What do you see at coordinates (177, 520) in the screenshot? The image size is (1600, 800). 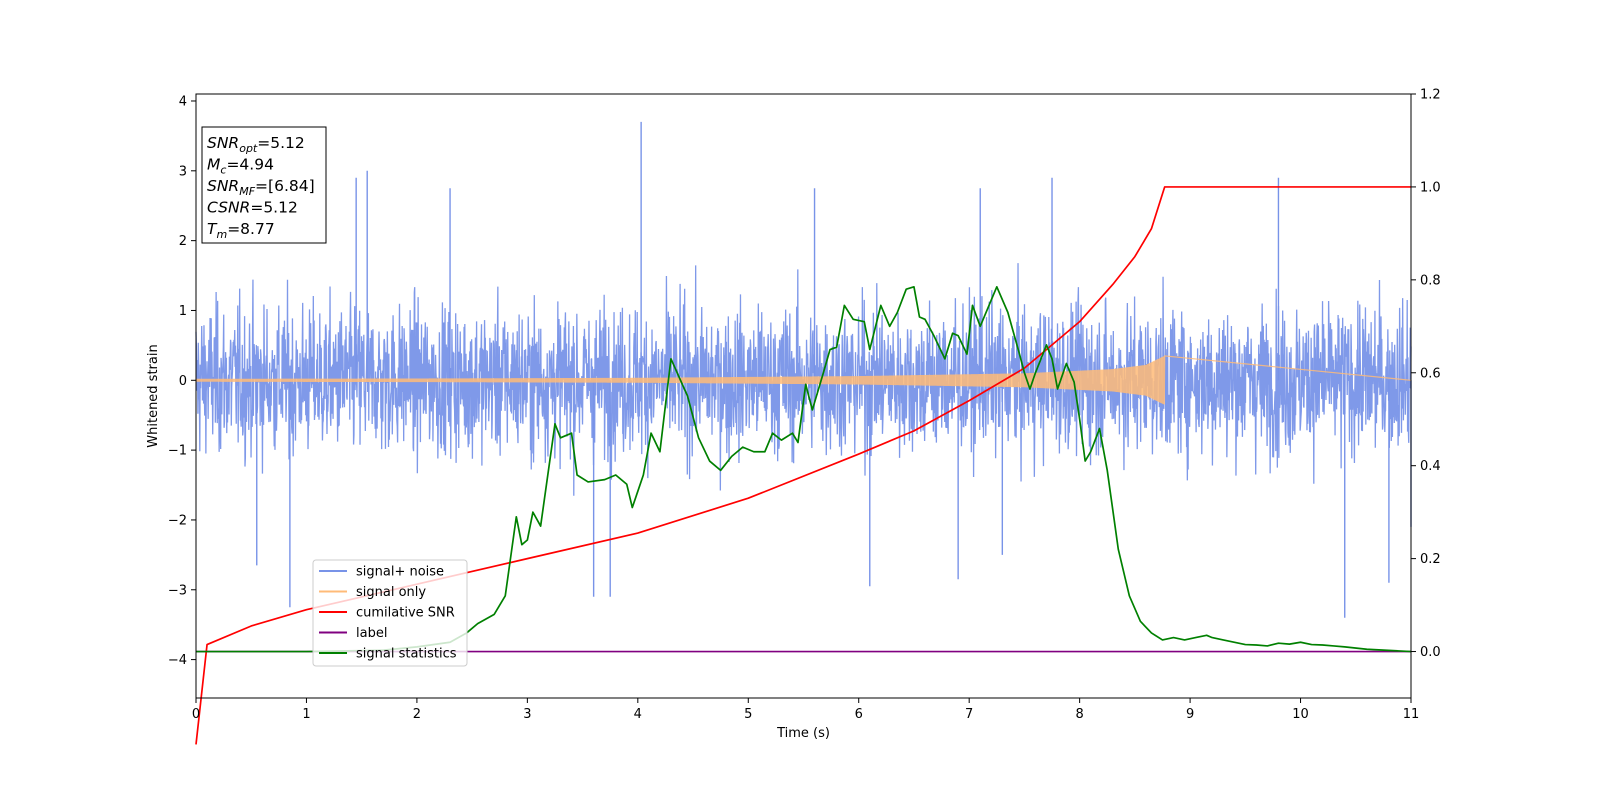 I see `y-left-tick-label: −2` at bounding box center [177, 520].